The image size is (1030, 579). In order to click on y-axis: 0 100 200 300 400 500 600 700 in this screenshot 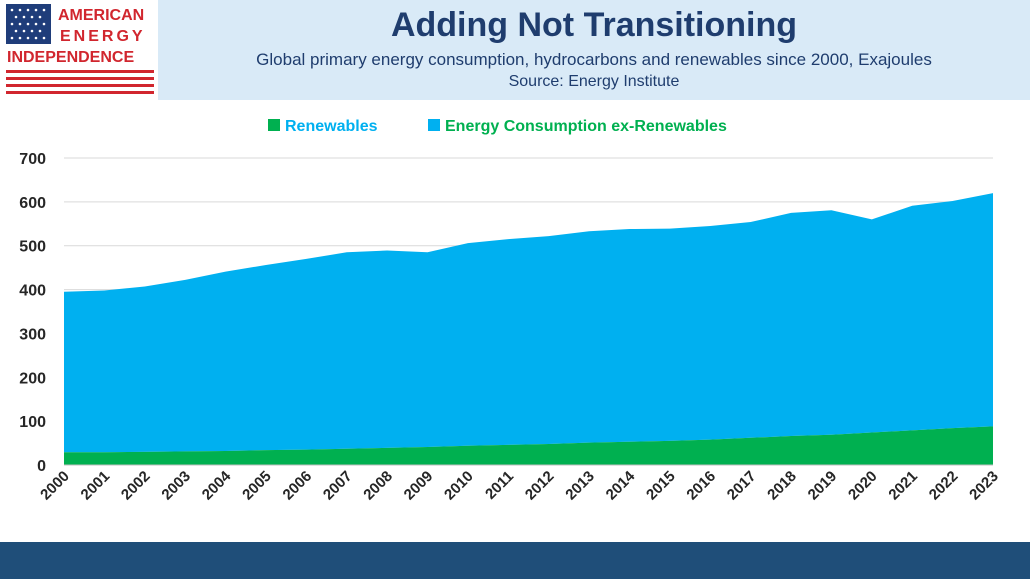, I will do `click(32, 313)`.